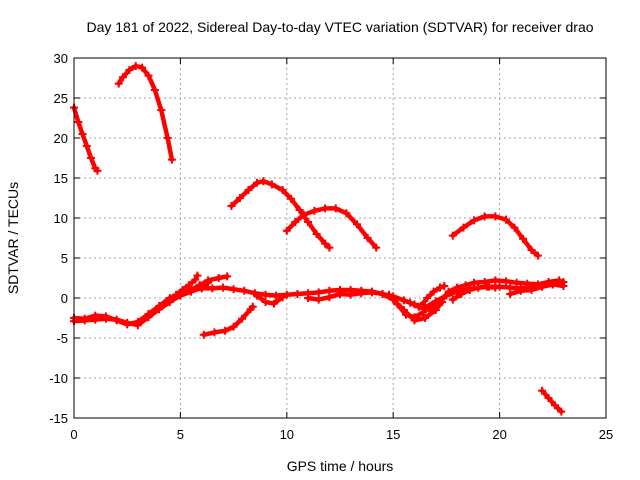  What do you see at coordinates (180, 434) in the screenshot?
I see `x-tick-label-1: 5` at bounding box center [180, 434].